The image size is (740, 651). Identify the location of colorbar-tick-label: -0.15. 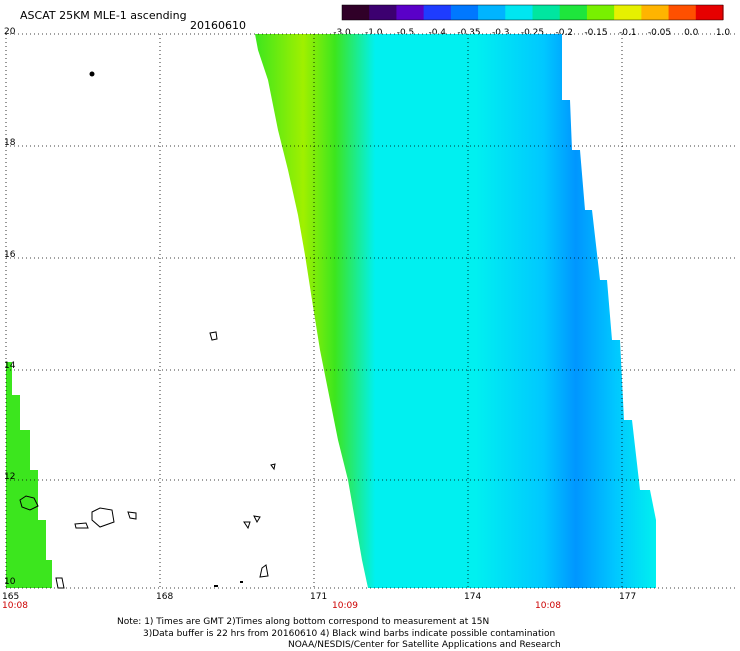
(595, 33).